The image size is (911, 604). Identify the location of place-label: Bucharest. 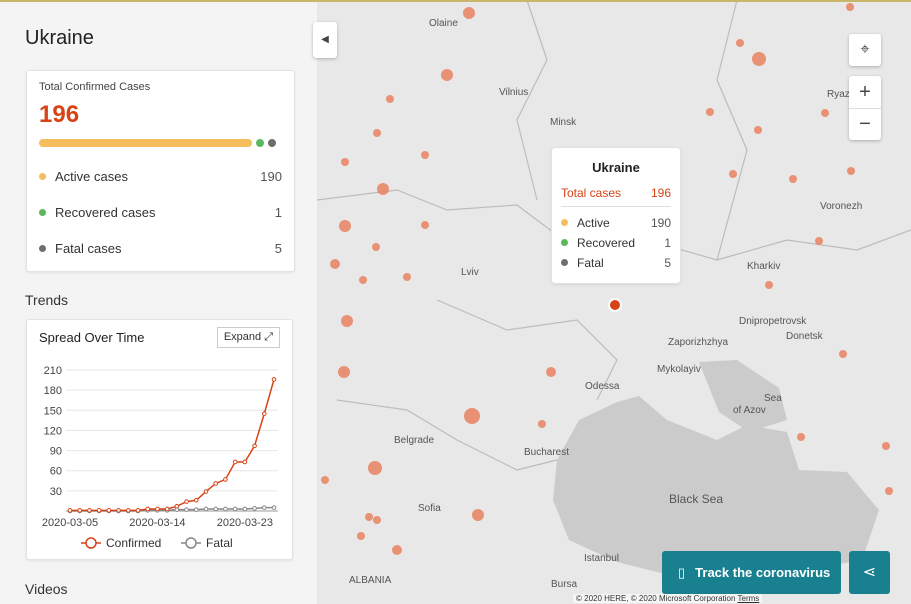
(546, 452).